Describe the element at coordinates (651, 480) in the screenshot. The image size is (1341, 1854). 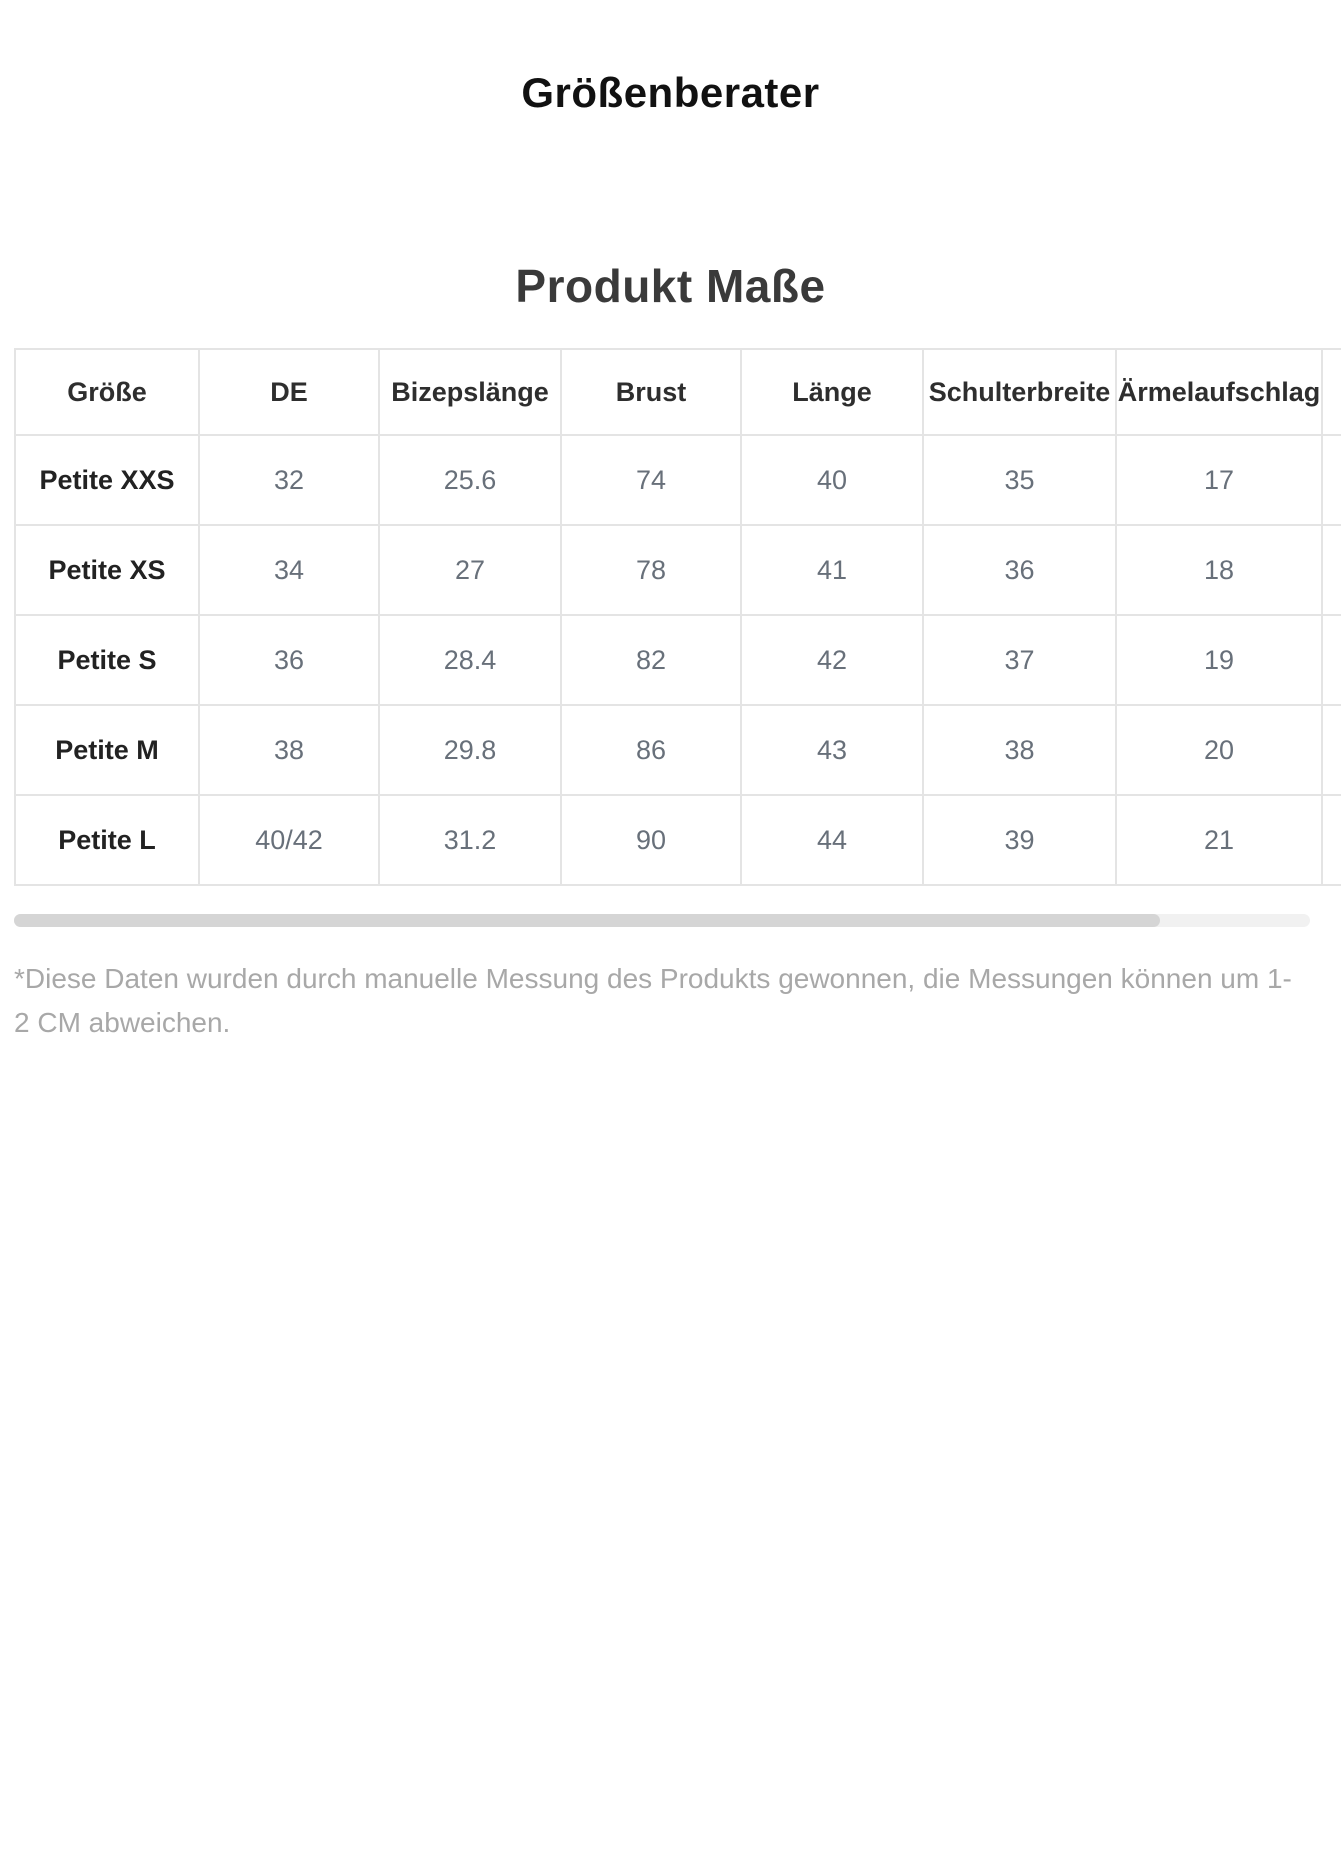
I see `measurement-value: 74` at that location.